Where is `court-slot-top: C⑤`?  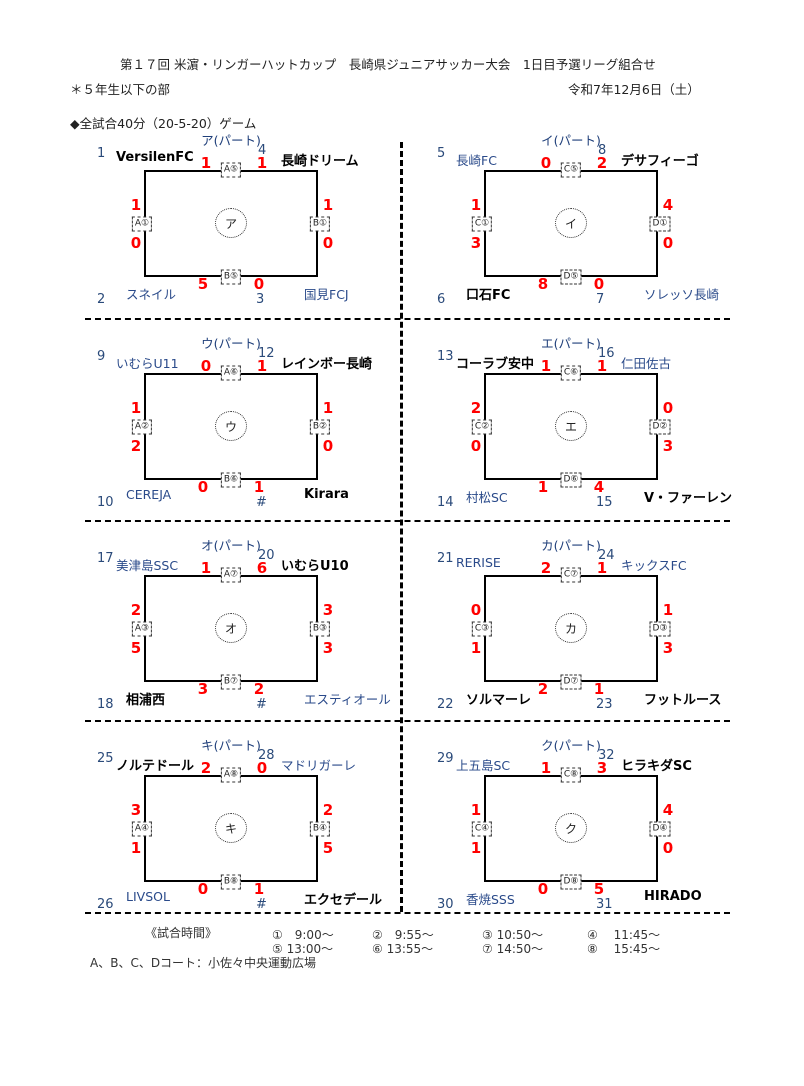 court-slot-top: C⑤ is located at coordinates (571, 170).